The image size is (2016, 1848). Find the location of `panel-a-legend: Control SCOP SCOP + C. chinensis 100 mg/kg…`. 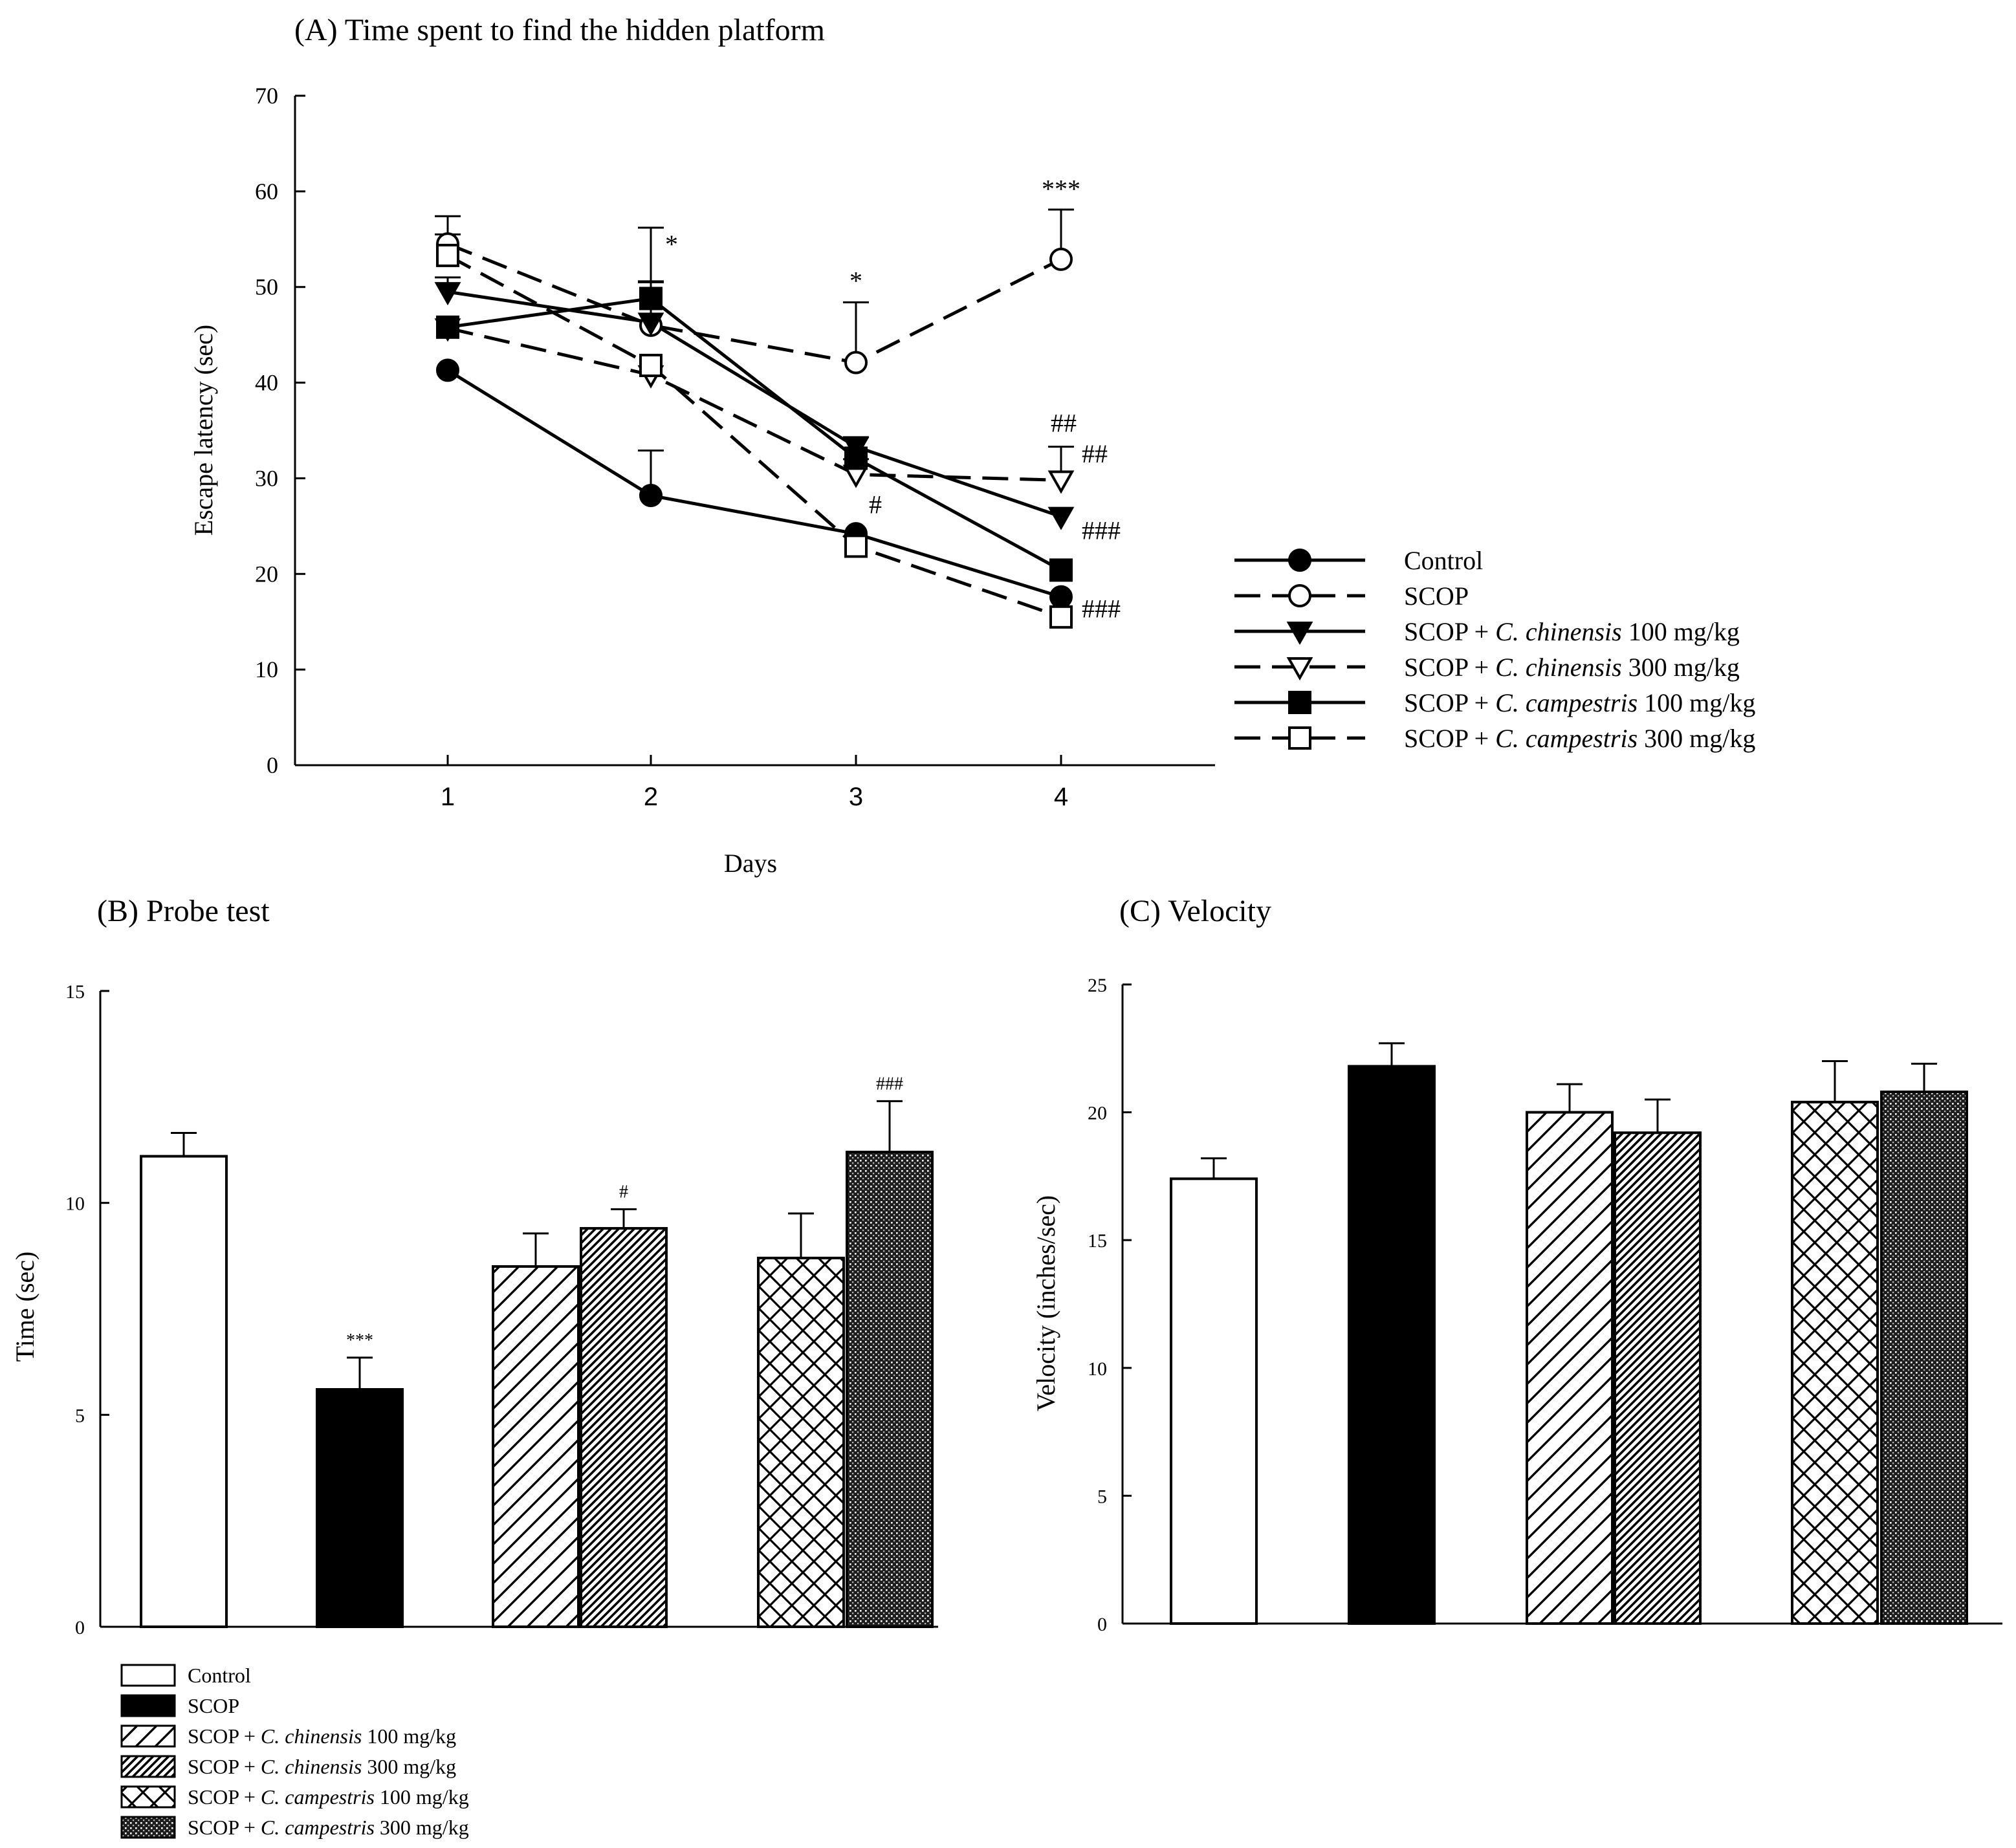

panel-a-legend: Control SCOP SCOP + C. chinensis 100 mg/kg… is located at coordinates (1495, 649).